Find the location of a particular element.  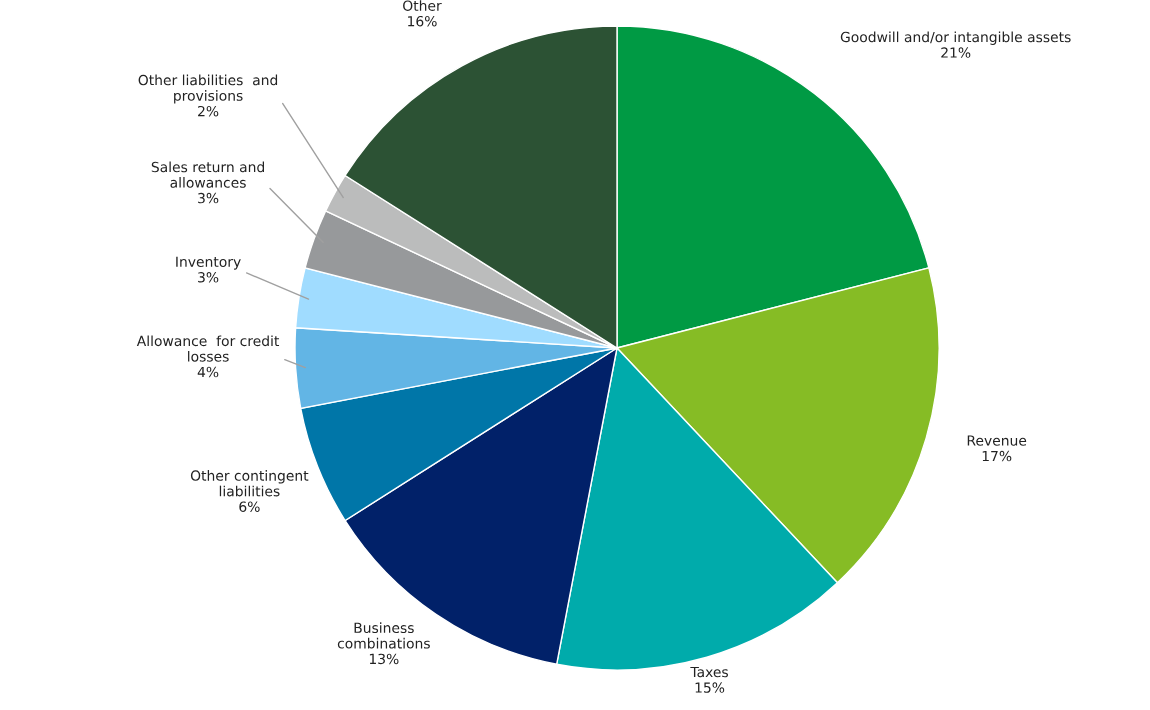

slice-label: Allowance for credit losses is located at coordinates (208, 348).